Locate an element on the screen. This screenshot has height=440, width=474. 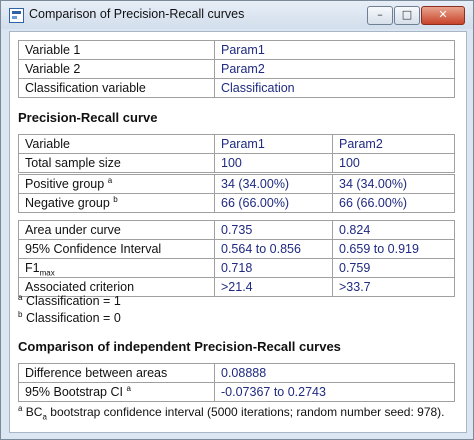
bc-text: BC is located at coordinates (34, 412).